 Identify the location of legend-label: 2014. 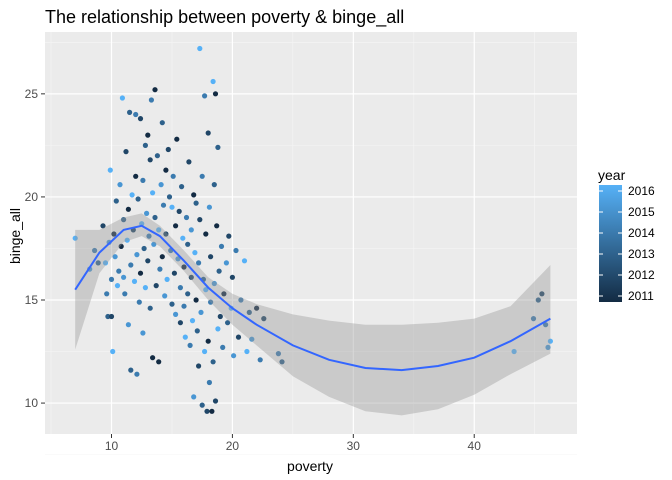
(641, 233).